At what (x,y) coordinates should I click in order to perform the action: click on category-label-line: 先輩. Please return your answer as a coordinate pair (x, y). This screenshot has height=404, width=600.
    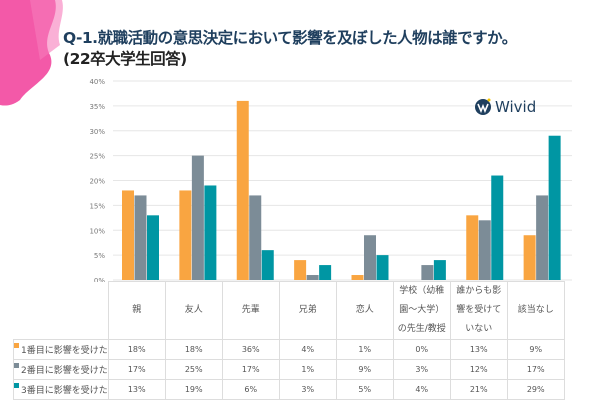
    Looking at the image, I should click on (250, 310).